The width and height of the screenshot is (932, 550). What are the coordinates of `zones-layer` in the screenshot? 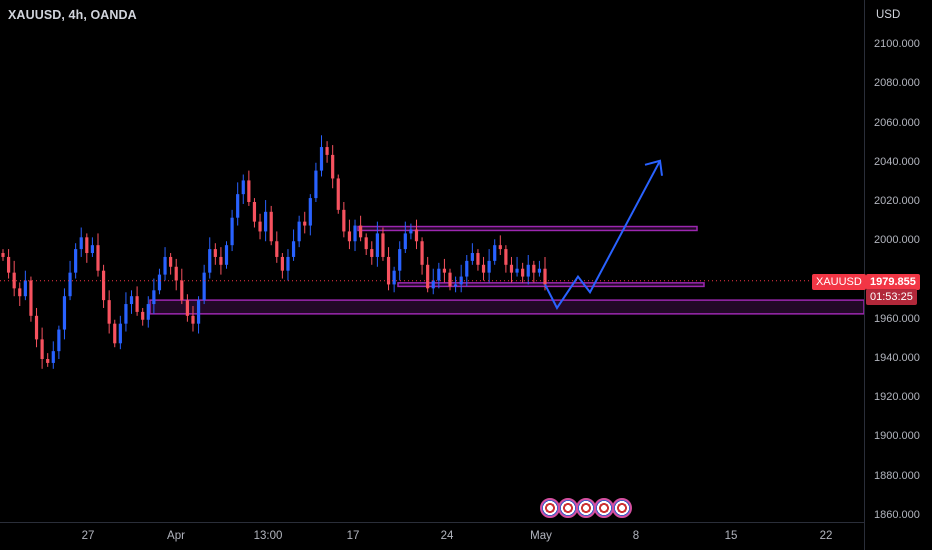 It's located at (507, 270).